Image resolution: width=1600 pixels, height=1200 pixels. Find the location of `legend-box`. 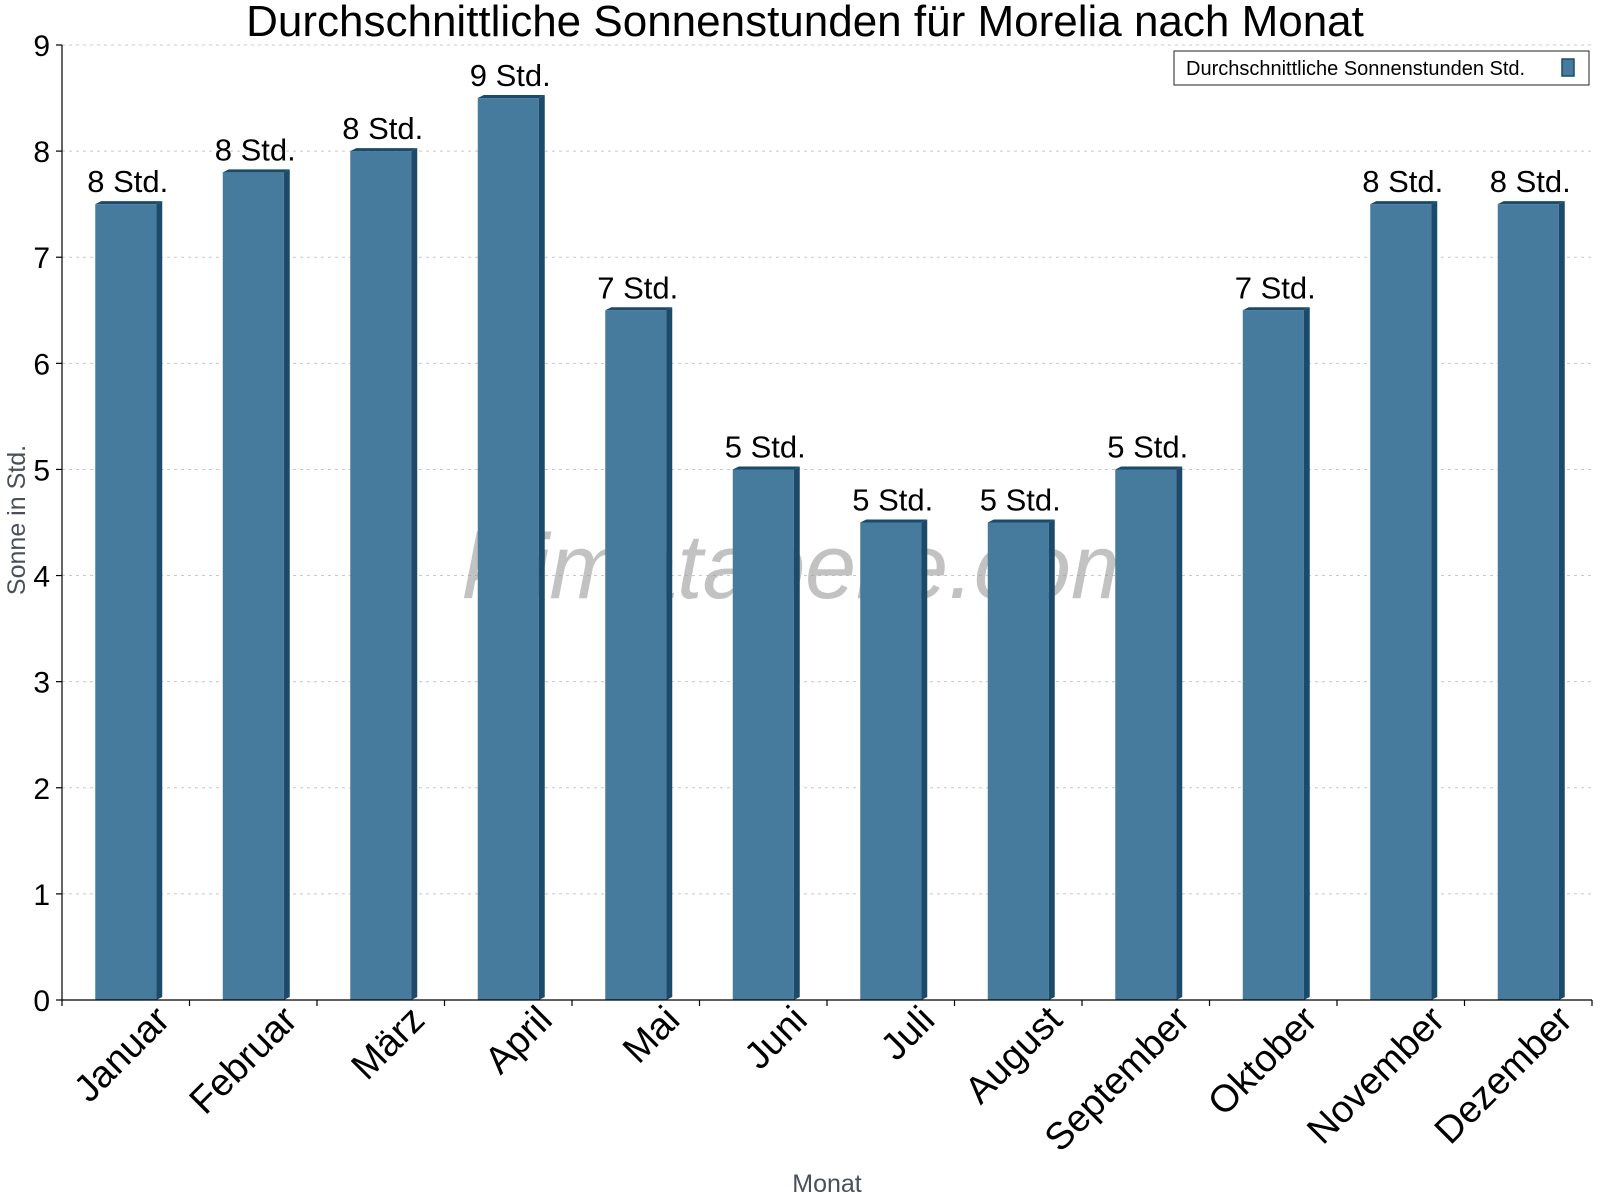

legend-box is located at coordinates (1381, 68).